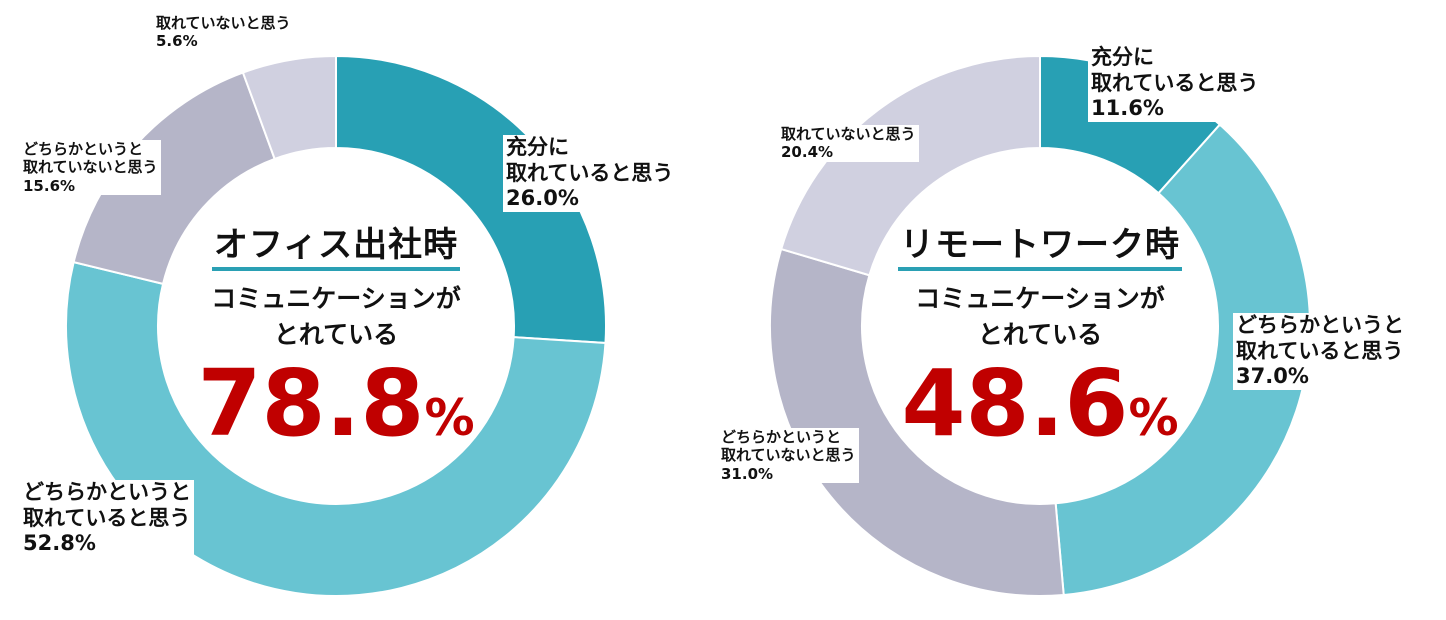 The height and width of the screenshot is (620, 1446). I want to click on remote-slice-somewhat-not, so click(917, 422).